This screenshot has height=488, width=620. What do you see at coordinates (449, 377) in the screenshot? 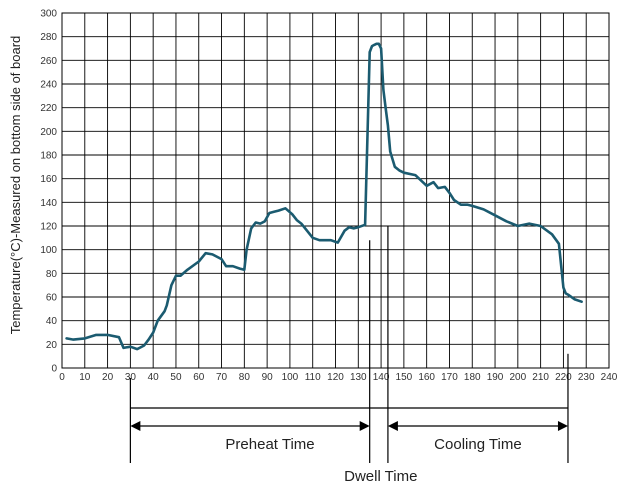
I see `x-tick-label: 170` at bounding box center [449, 377].